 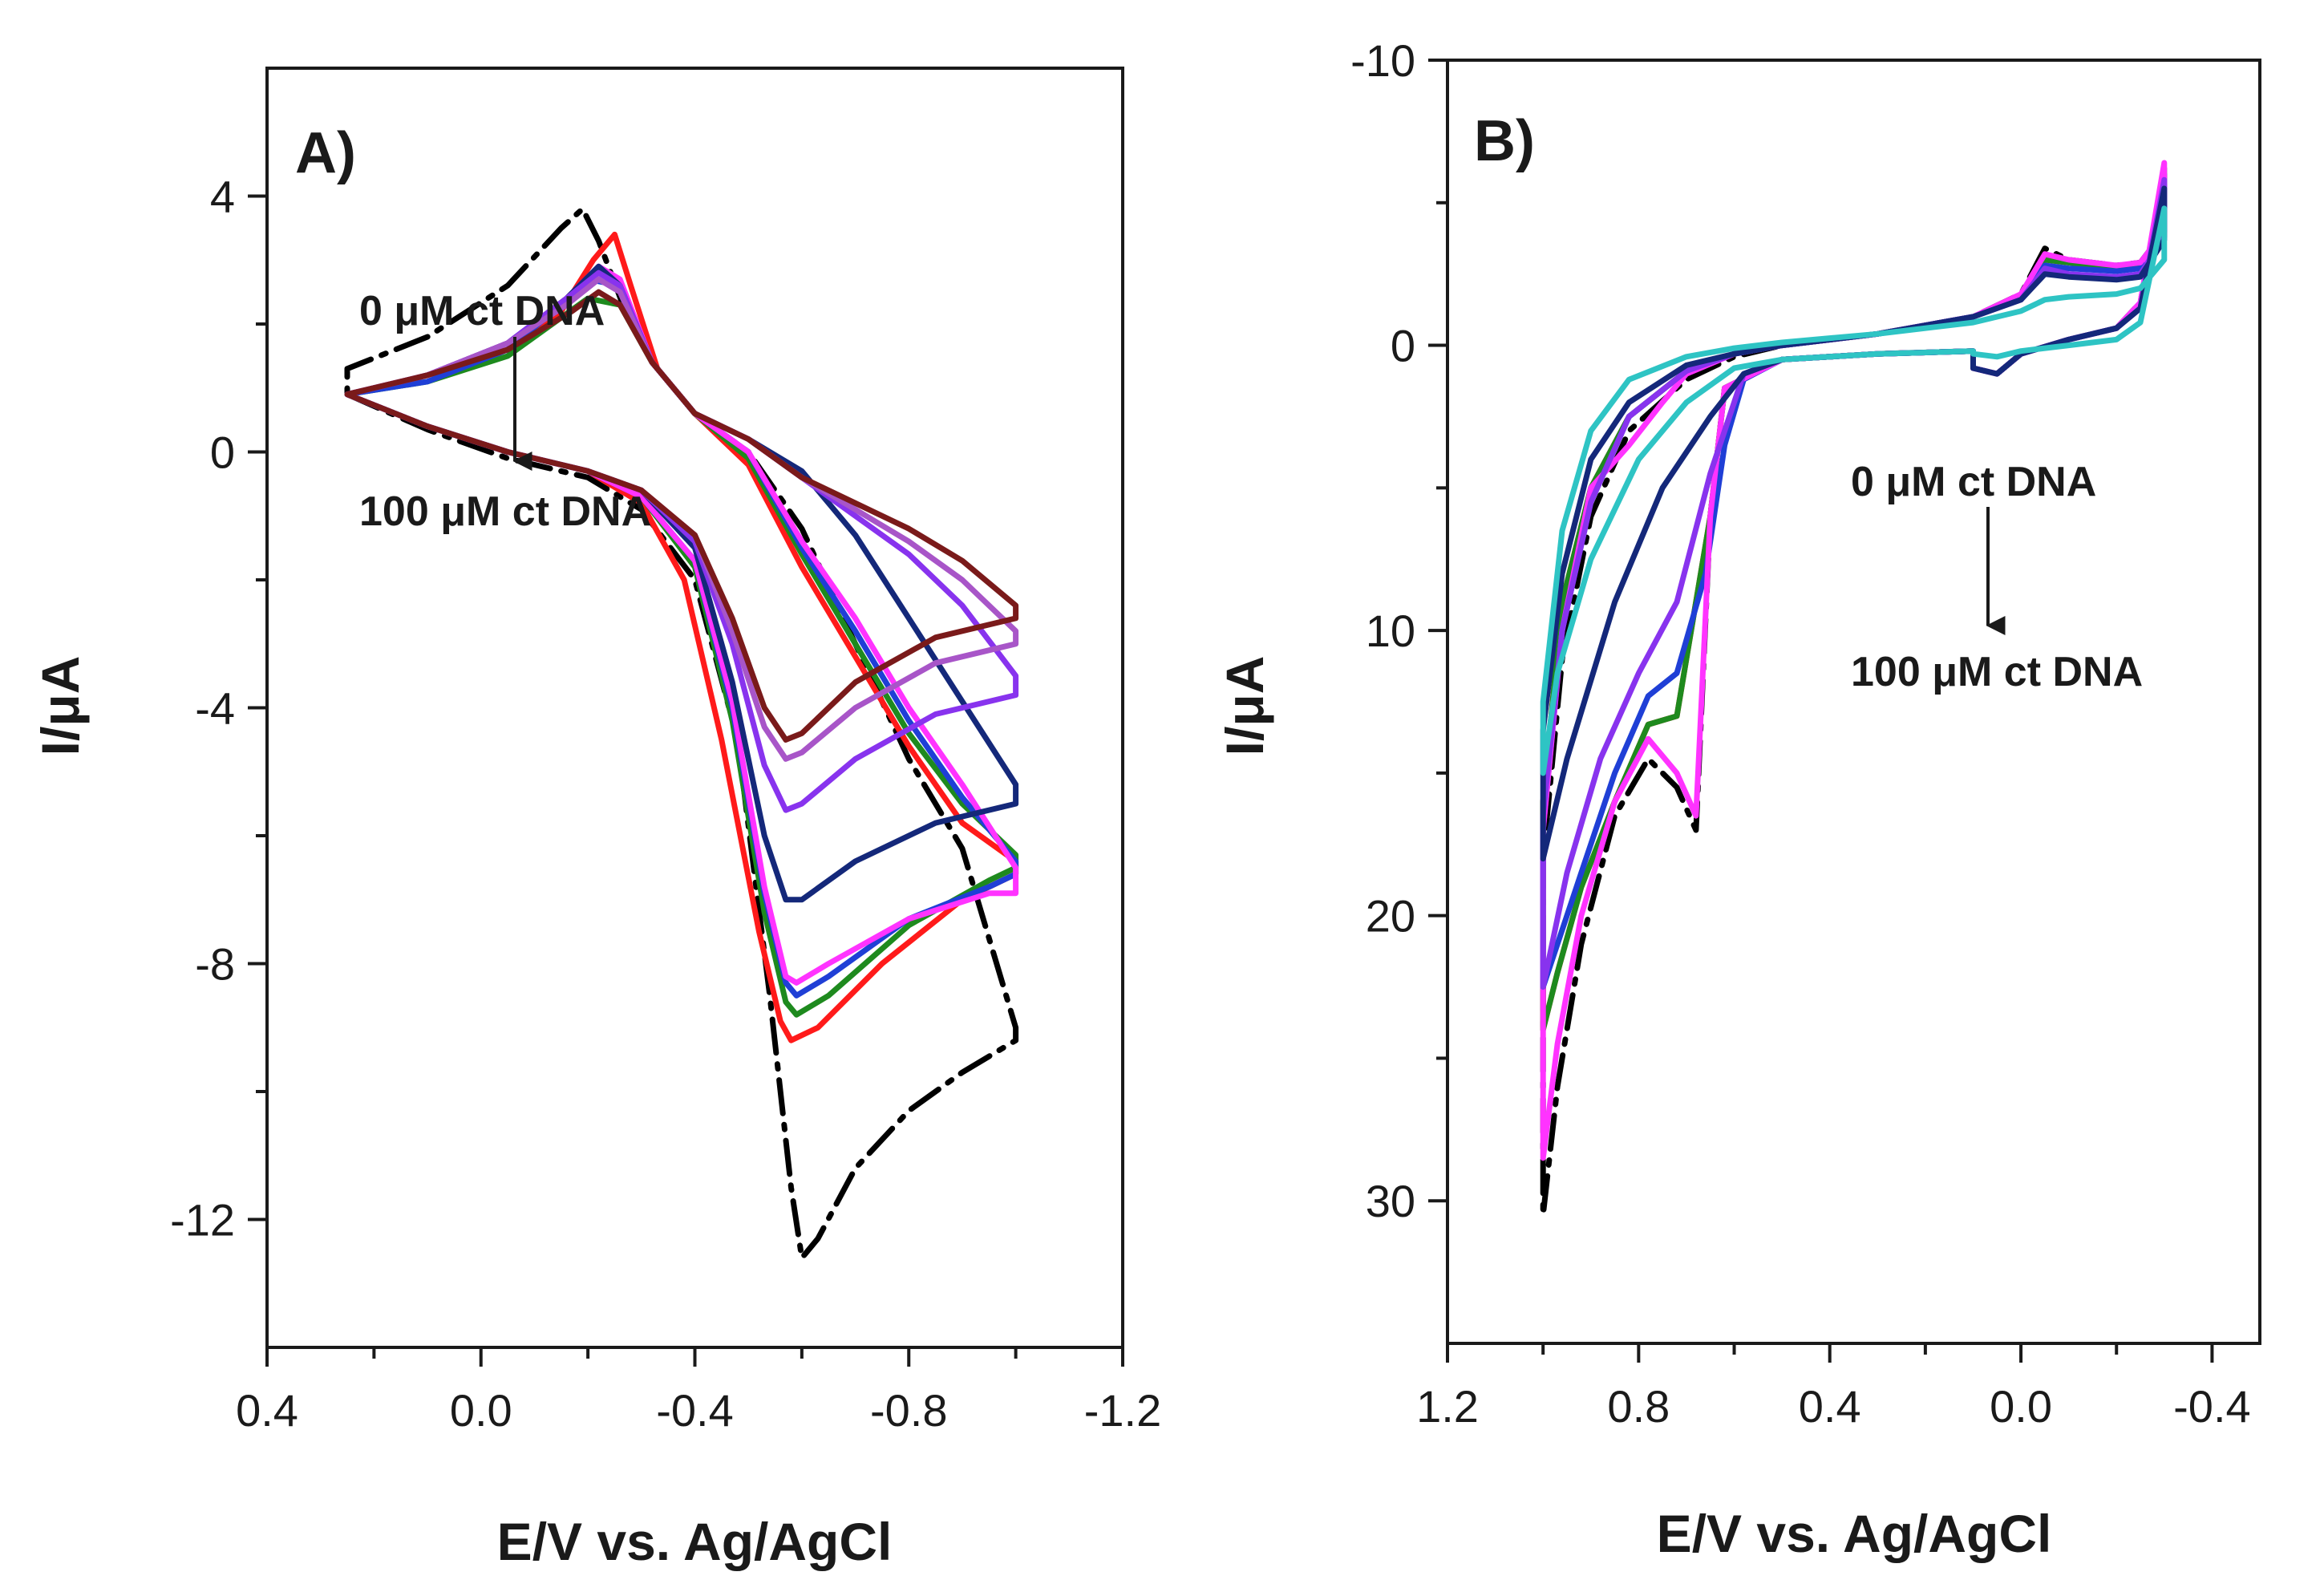 I want to click on annotation-top-b: 0 μM ct DNA, so click(x=1973, y=482).